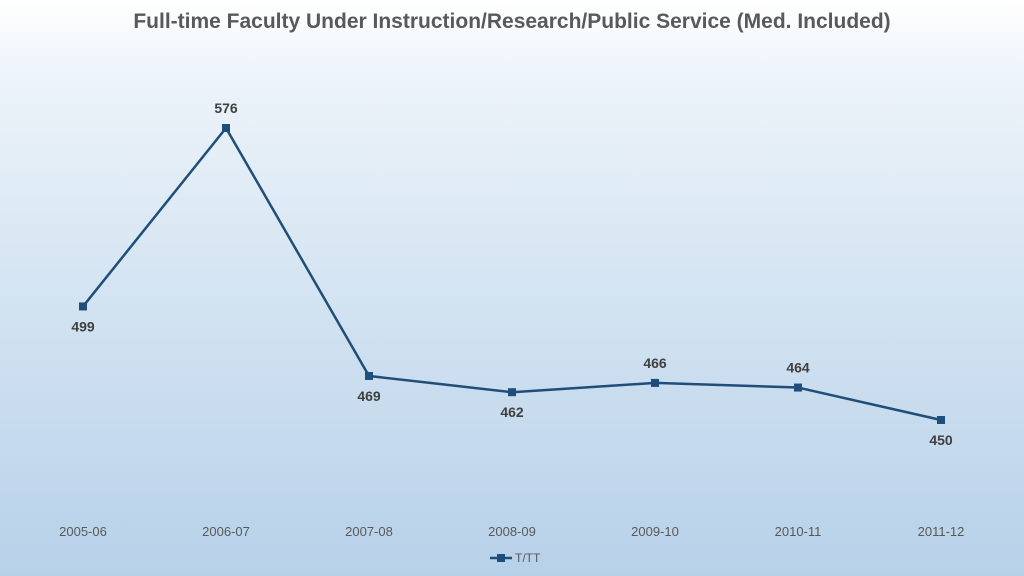 The height and width of the screenshot is (576, 1024). I want to click on x-tick-label-2011-12: 2011-12, so click(941, 531).